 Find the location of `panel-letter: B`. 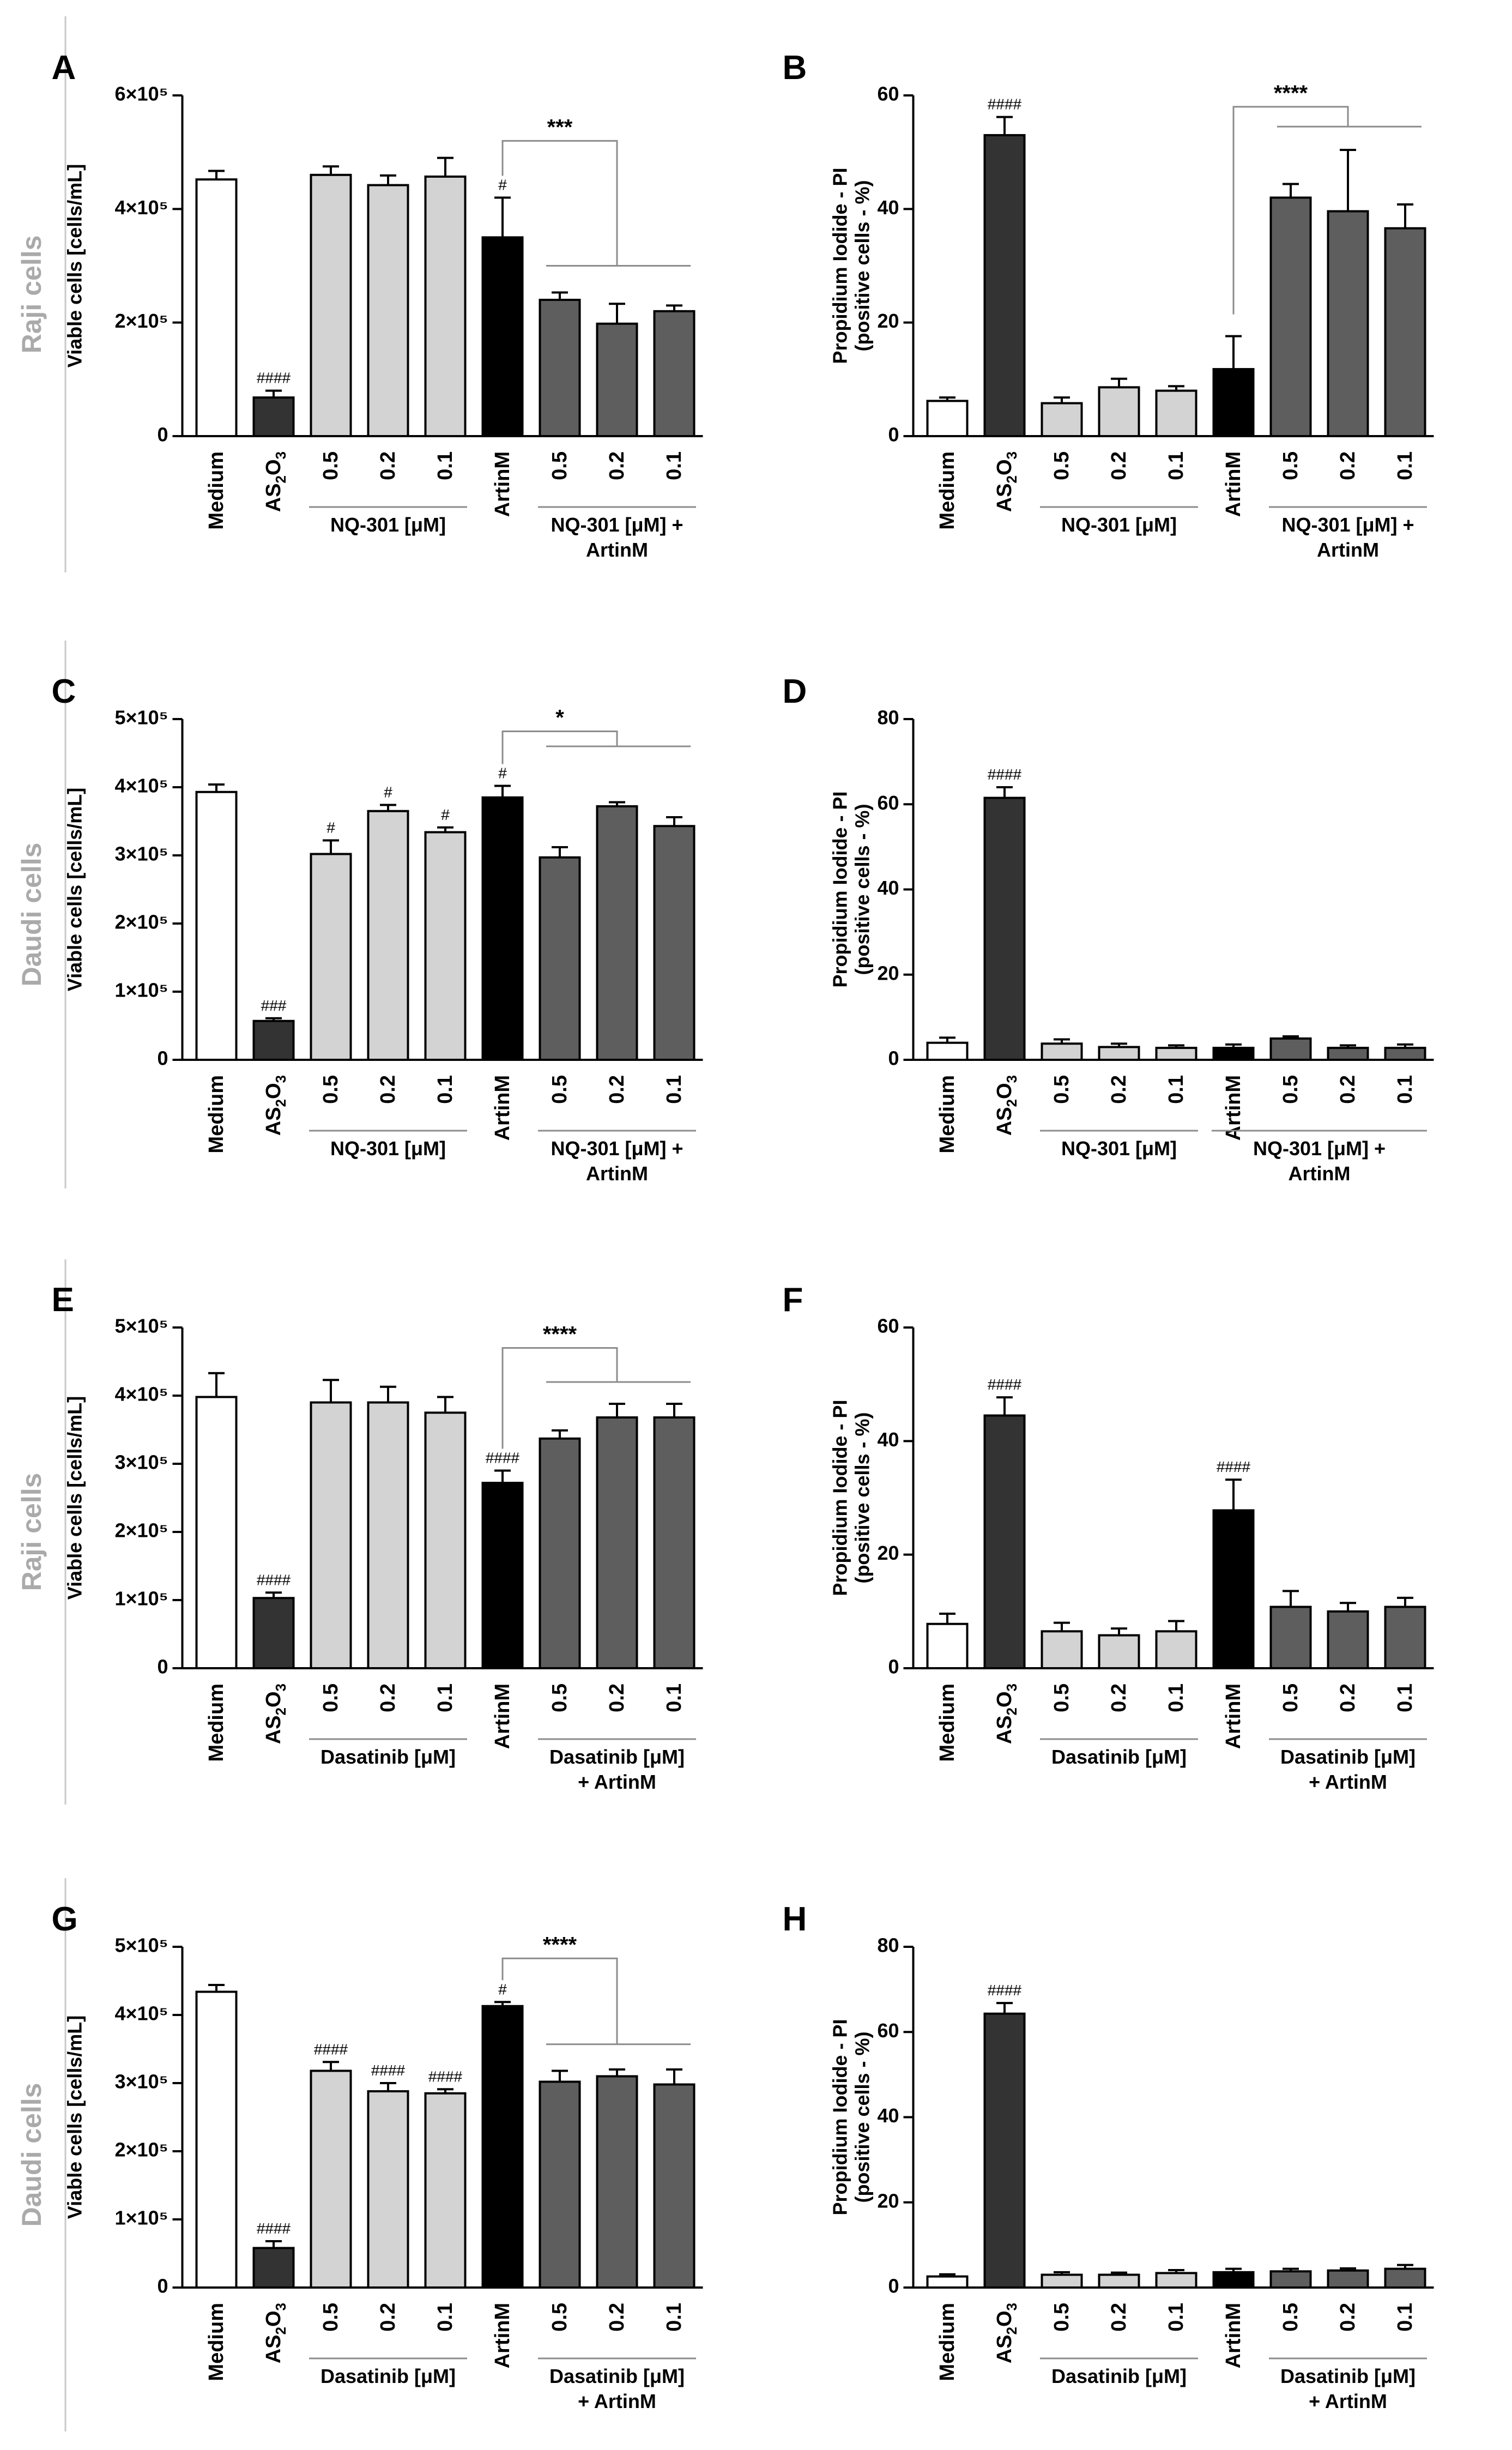

panel-letter: B is located at coordinates (795, 68).